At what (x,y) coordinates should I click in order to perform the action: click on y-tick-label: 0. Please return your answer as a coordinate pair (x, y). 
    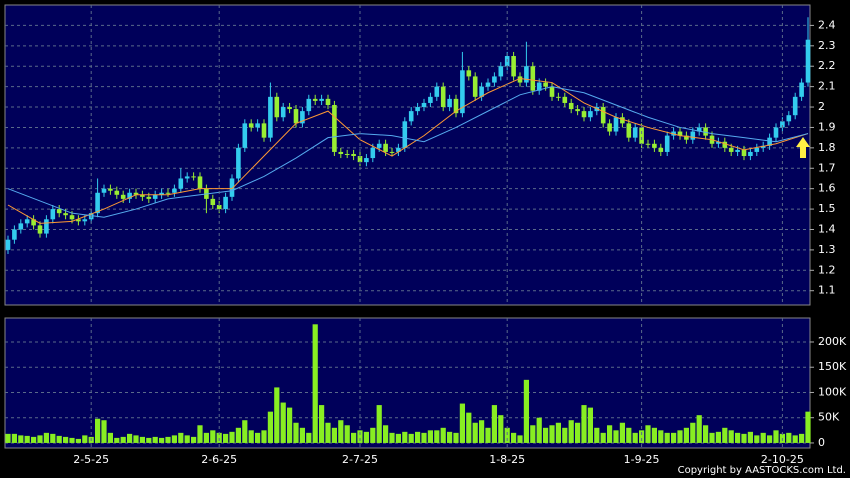
    Looking at the image, I should click on (821, 442).